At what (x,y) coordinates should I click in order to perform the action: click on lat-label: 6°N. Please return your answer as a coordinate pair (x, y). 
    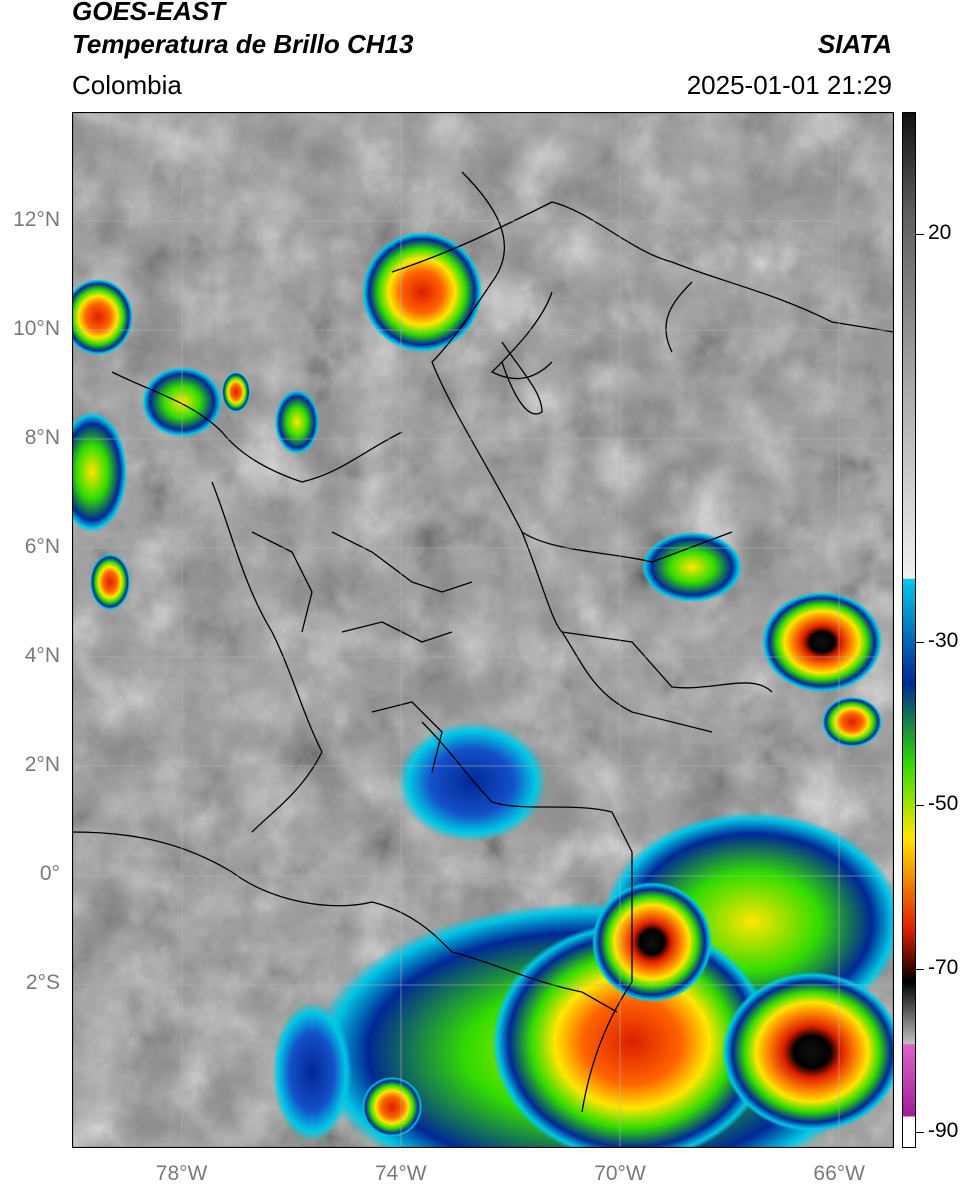
    Looking at the image, I should click on (42, 547).